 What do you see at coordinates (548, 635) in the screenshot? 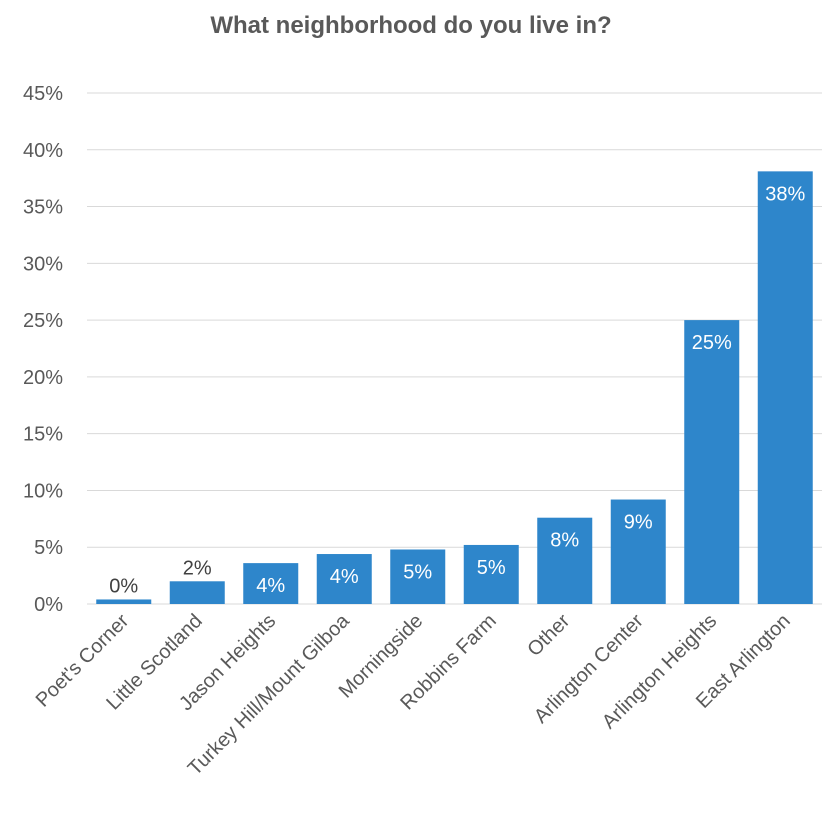
I see `category-label: Other` at bounding box center [548, 635].